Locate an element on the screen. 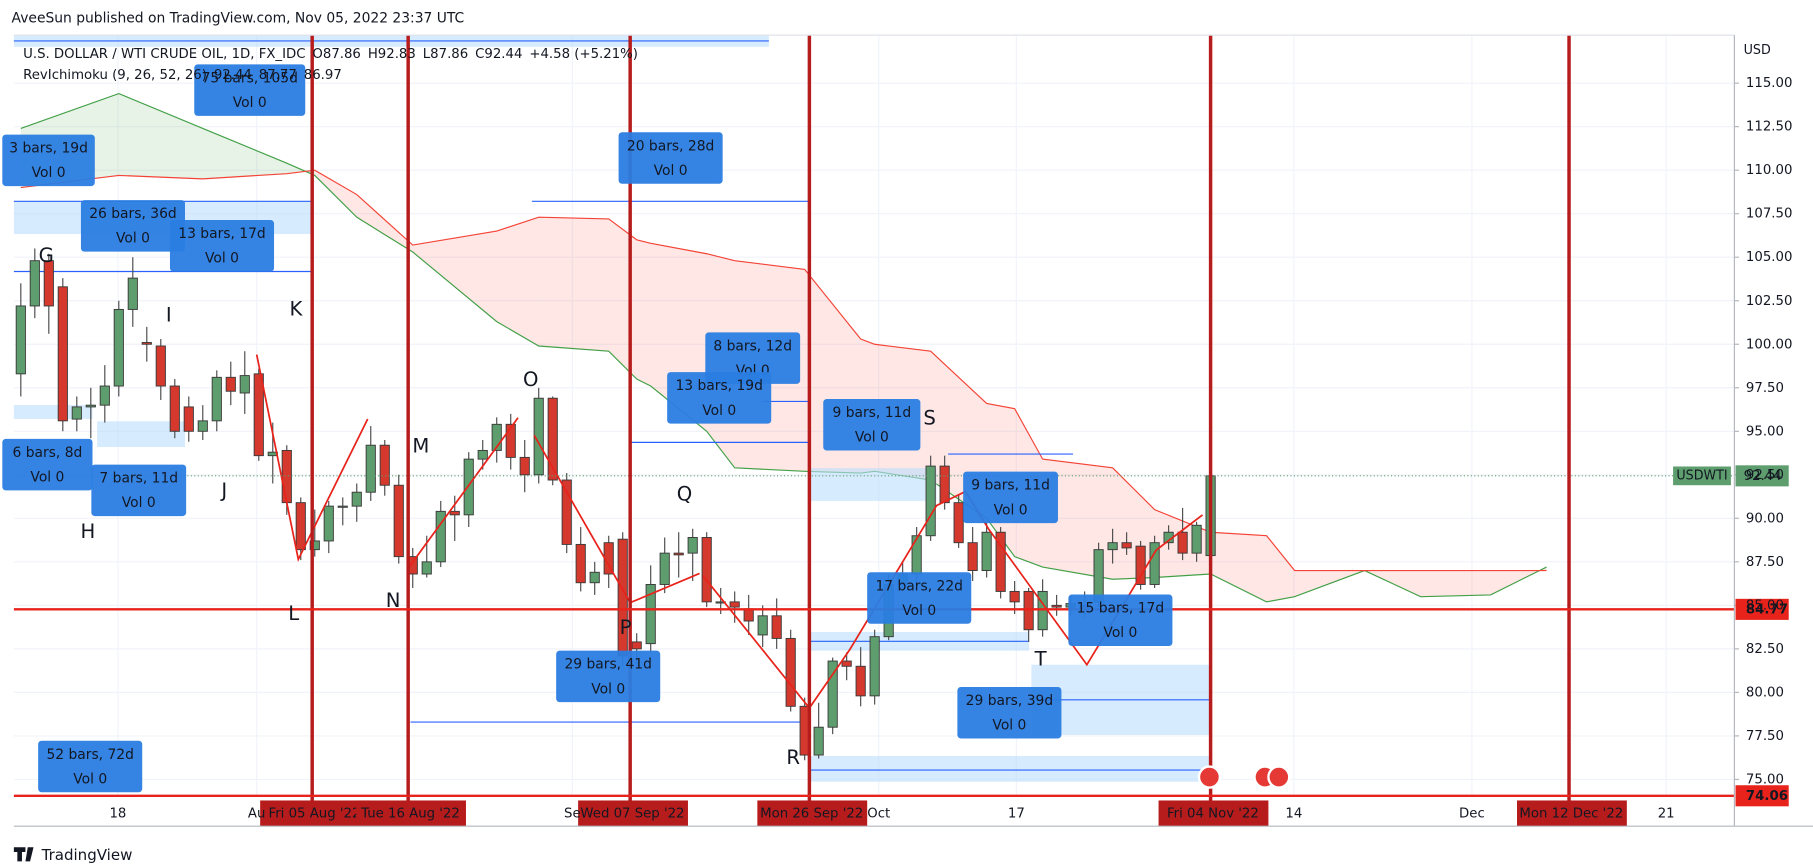 The image size is (1813, 866). y-tick-label: 85.00 is located at coordinates (1765, 605).